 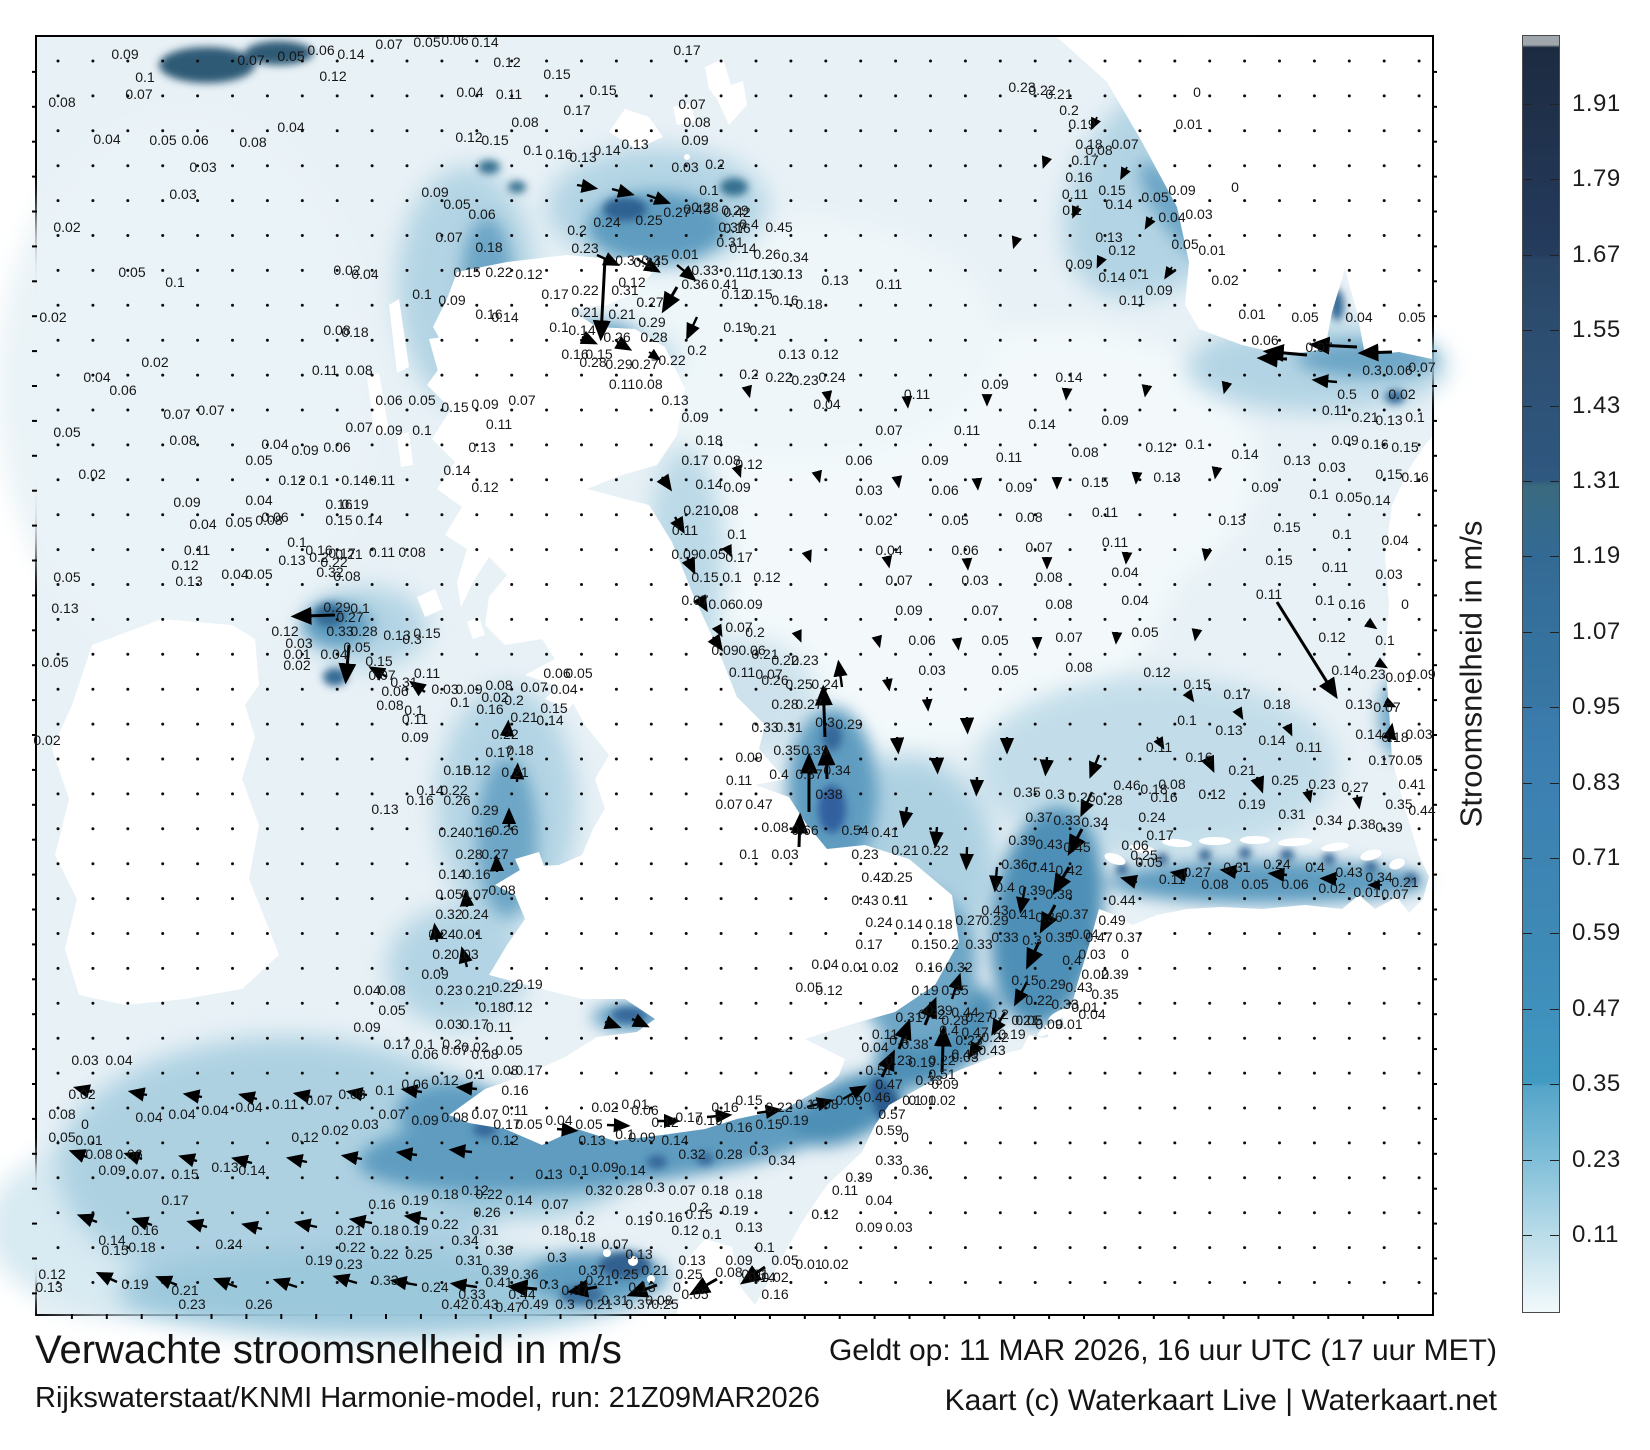 I want to click on speed-label: 0.39, so click(x=1388, y=827).